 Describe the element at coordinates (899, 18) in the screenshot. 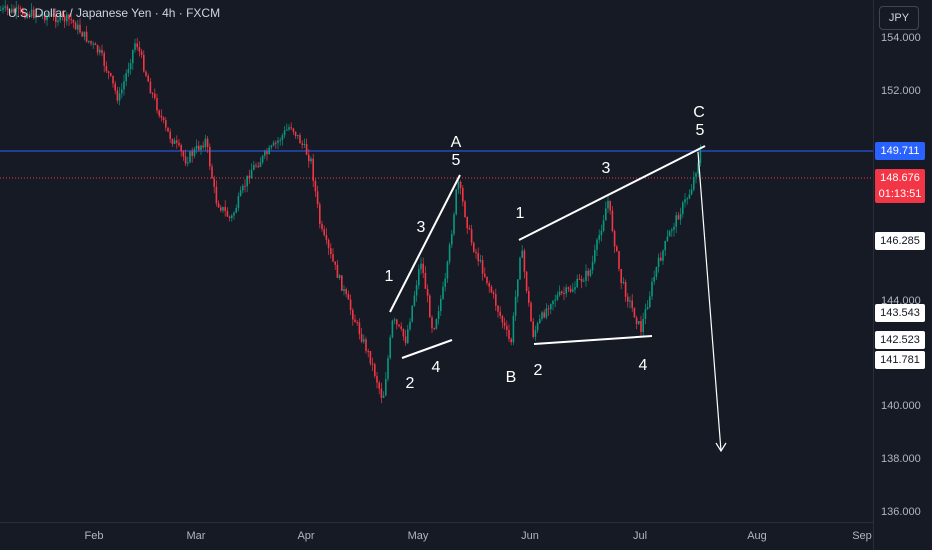

I see `currency-button: JPY` at that location.